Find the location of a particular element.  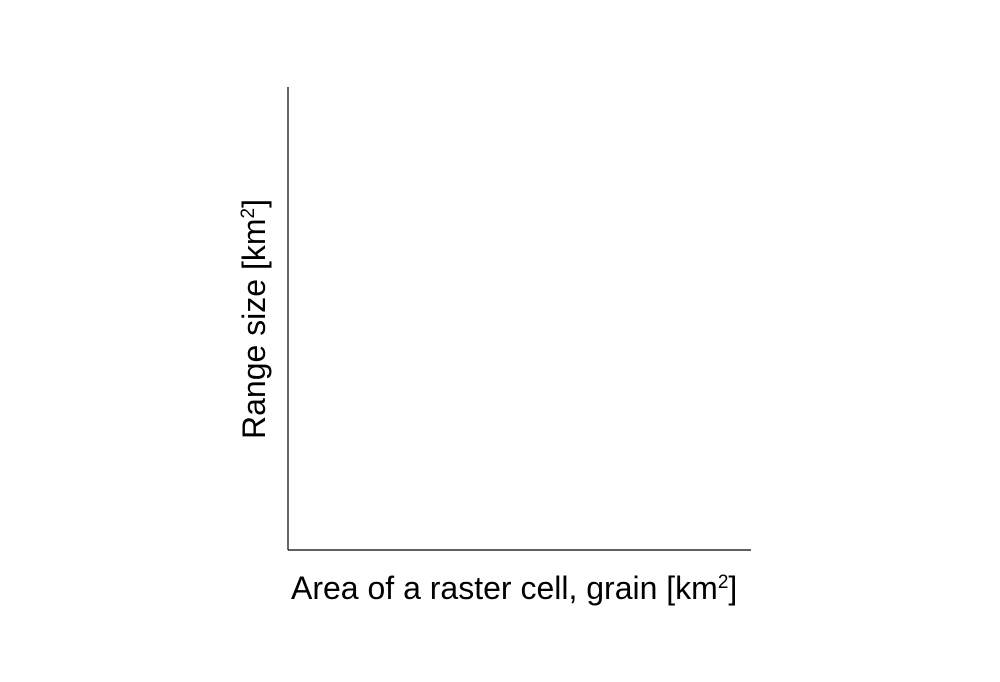

y-axis-label-bracket: ] is located at coordinates (254, 203).